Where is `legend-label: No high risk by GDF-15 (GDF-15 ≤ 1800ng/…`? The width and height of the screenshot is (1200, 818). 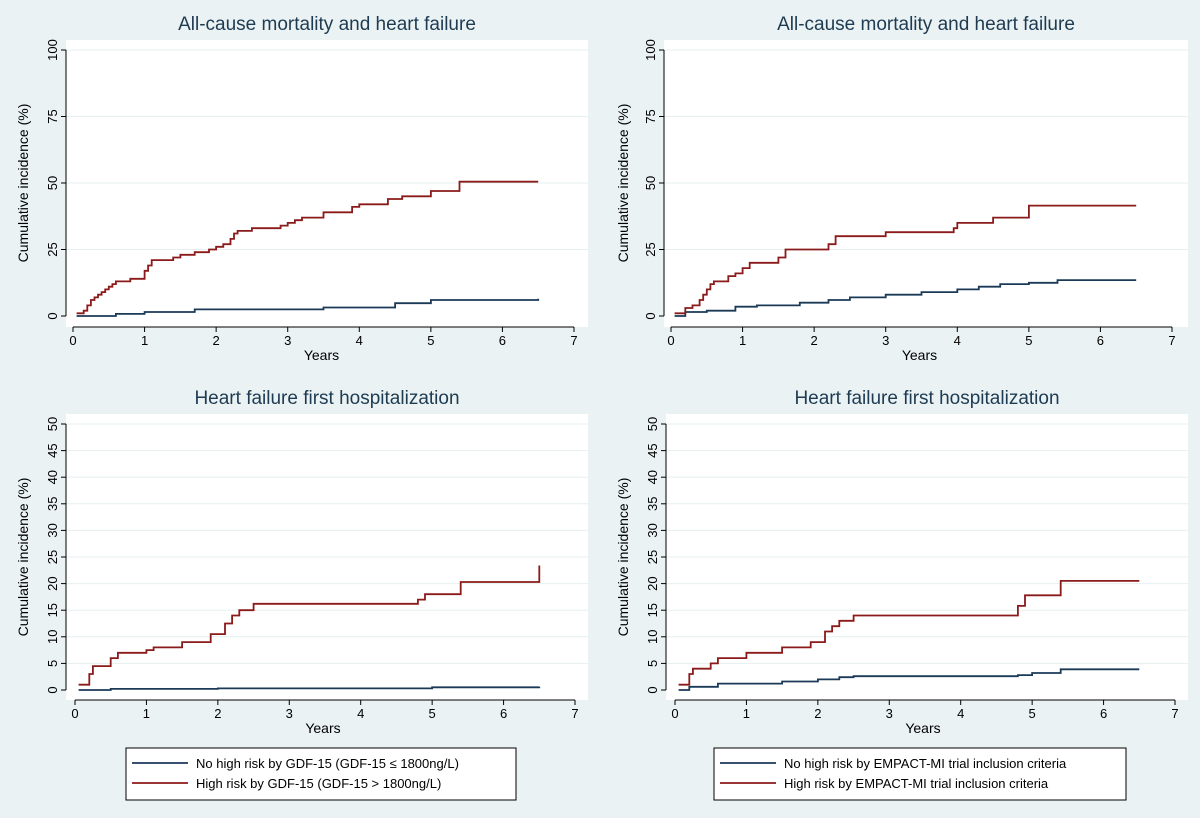
legend-label: No high risk by GDF-15 (GDF-15 ≤ 1800ng/… is located at coordinates (327, 763).